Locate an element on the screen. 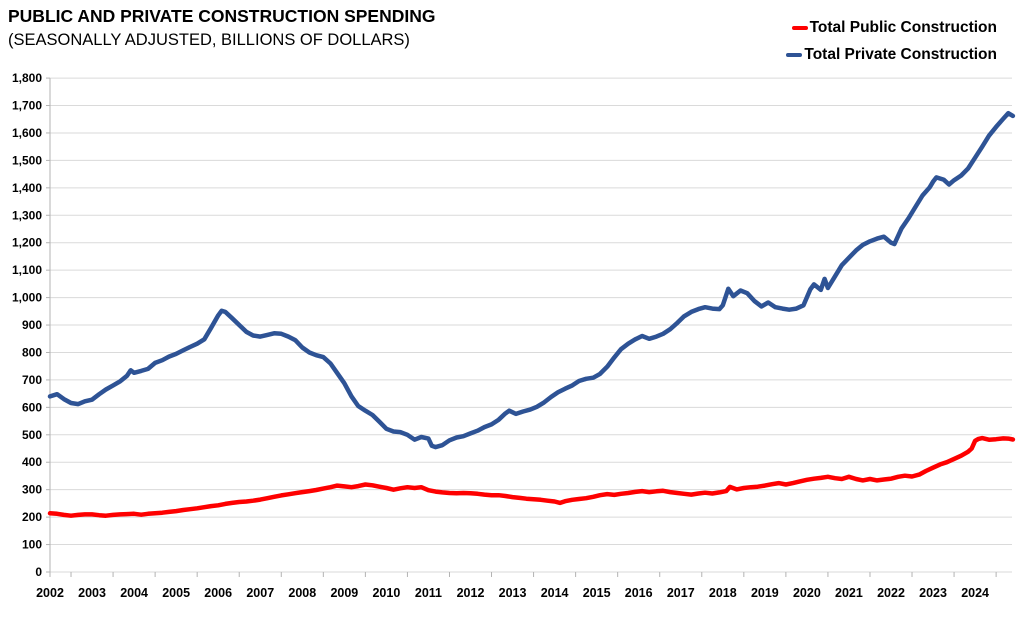 The height and width of the screenshot is (622, 1024). y-axis-label: 1,200 is located at coordinates (27, 243).